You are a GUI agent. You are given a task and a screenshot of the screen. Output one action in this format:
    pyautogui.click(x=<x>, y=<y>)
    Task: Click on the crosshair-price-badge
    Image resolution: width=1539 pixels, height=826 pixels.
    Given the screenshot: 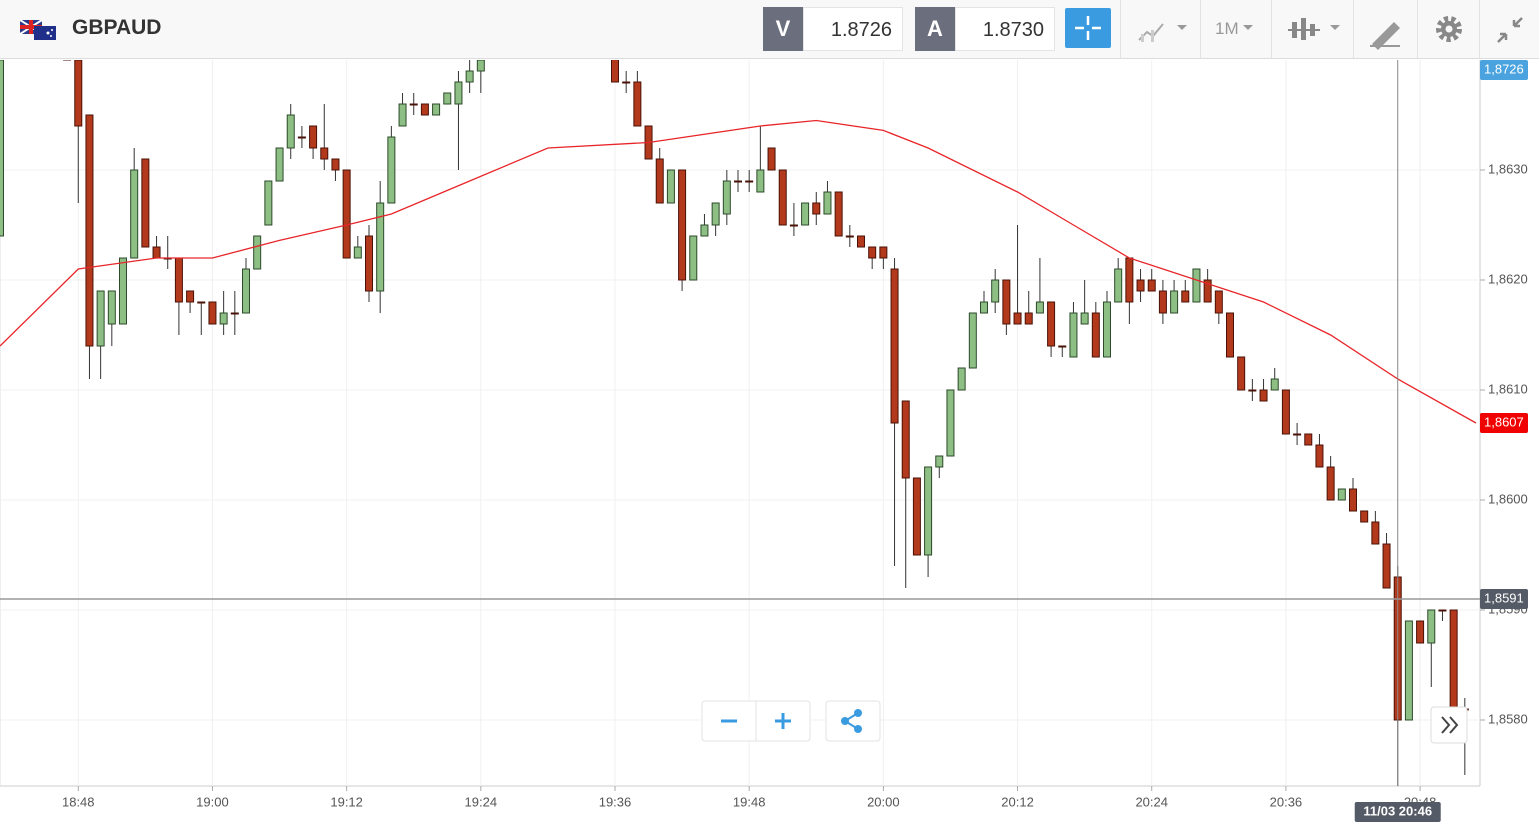 What is the action you would take?
    pyautogui.click(x=1504, y=599)
    